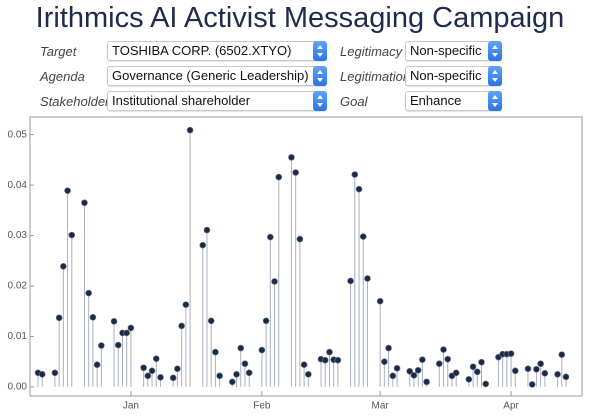  What do you see at coordinates (511, 406) in the screenshot?
I see `x-tick-label: Apr` at bounding box center [511, 406].